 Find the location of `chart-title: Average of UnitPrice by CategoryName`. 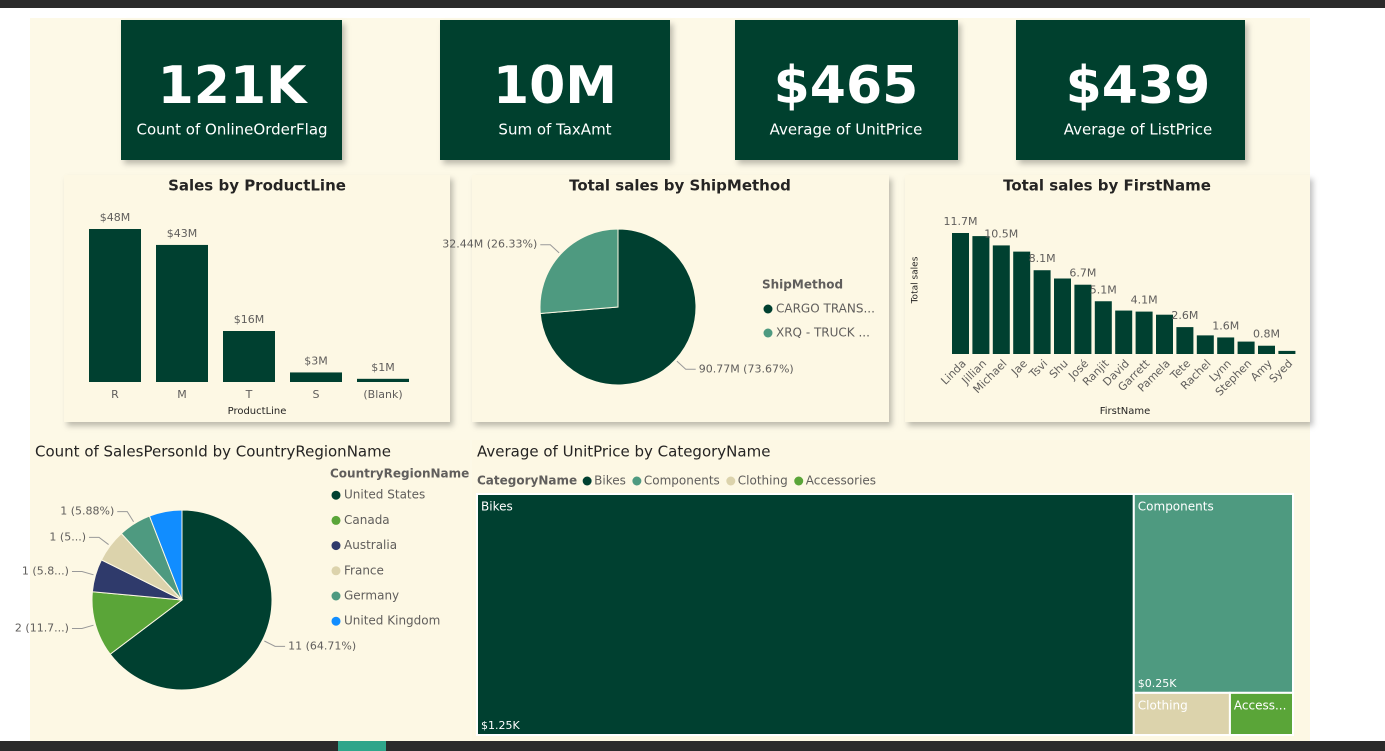

chart-title: Average of UnitPrice by CategoryName is located at coordinates (623, 452).